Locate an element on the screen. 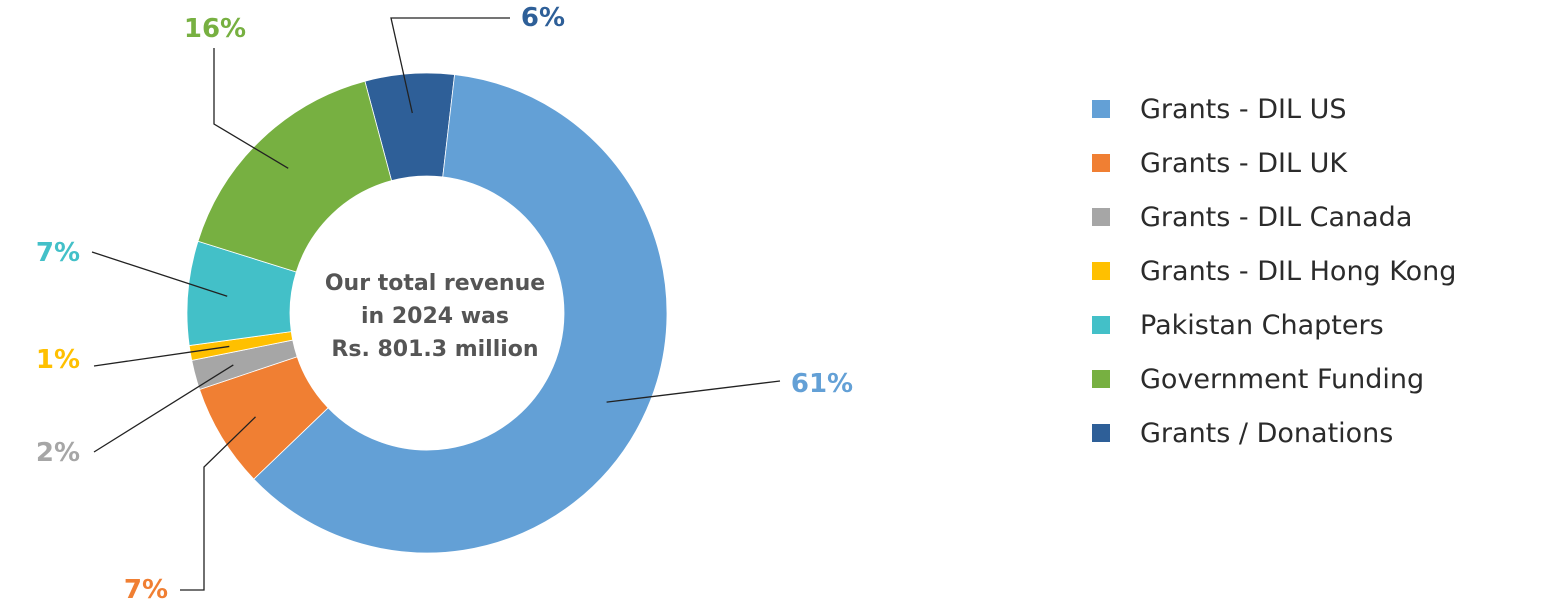 Image resolution: width=1547 pixels, height=609 pixels. pct-label-grants-donations: 6% is located at coordinates (543, 18).